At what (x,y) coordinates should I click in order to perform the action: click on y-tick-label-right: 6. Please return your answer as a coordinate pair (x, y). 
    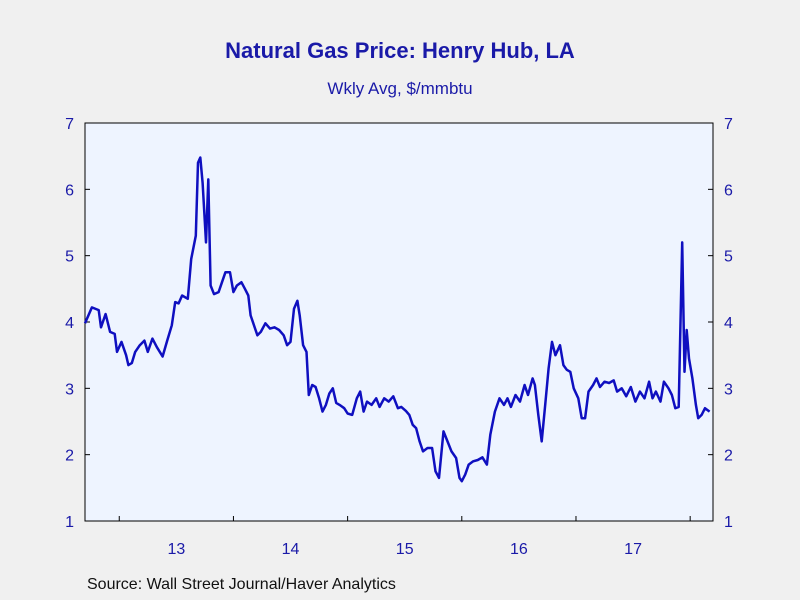
    Looking at the image, I should click on (728, 190).